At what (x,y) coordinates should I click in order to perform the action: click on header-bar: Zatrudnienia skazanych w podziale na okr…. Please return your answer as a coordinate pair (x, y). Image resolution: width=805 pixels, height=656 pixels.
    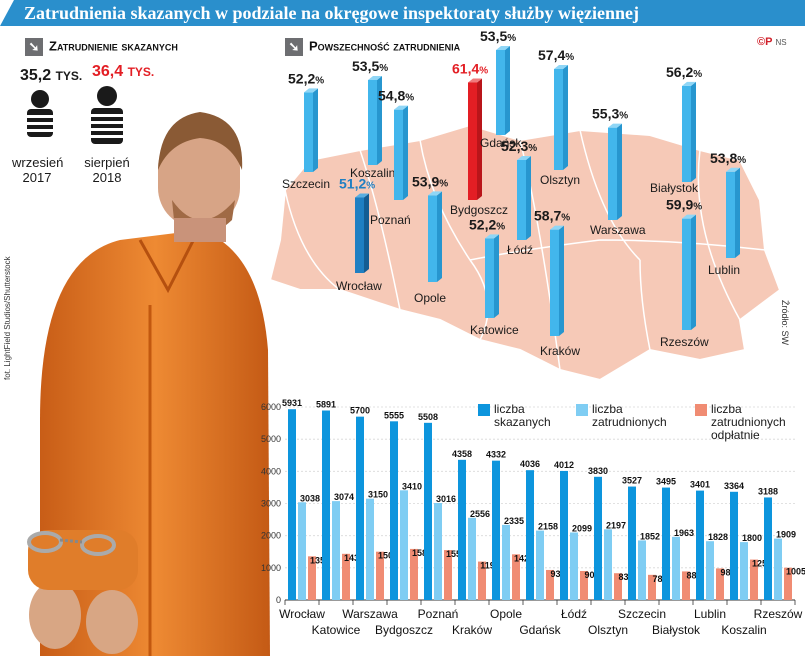
    Looking at the image, I should click on (402, 13).